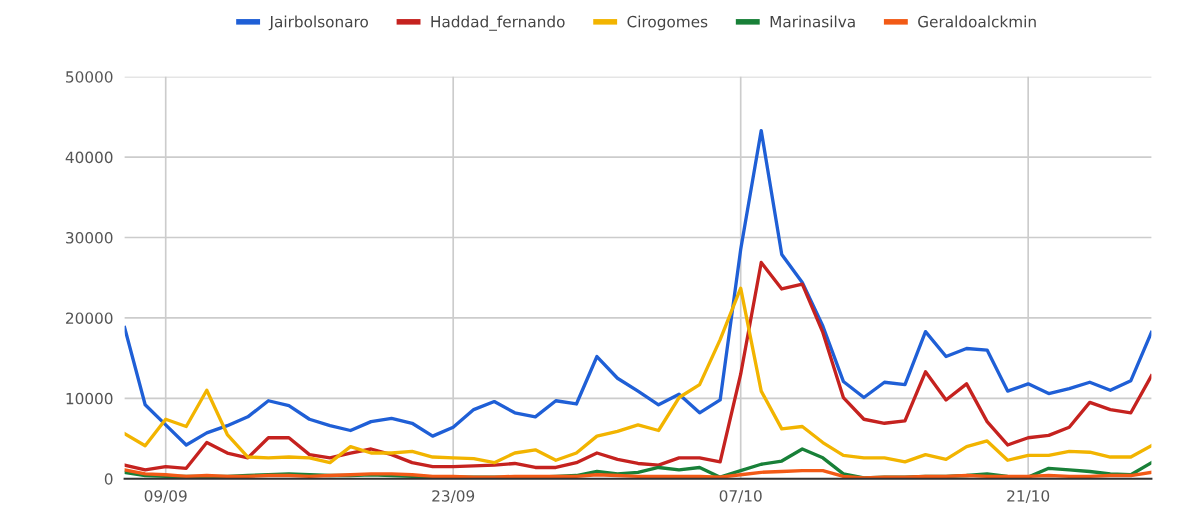  What do you see at coordinates (89, 77) in the screenshot?
I see `y-tick-label: 50000` at bounding box center [89, 77].